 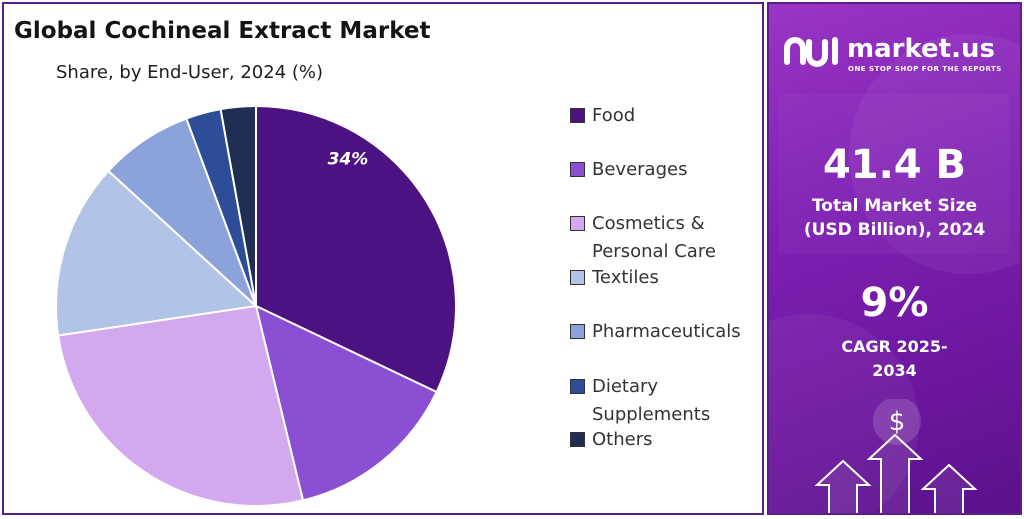 What do you see at coordinates (925, 69) in the screenshot?
I see `brand-tagline: ONE STOP SHOP FOR THE REPORTS` at bounding box center [925, 69].